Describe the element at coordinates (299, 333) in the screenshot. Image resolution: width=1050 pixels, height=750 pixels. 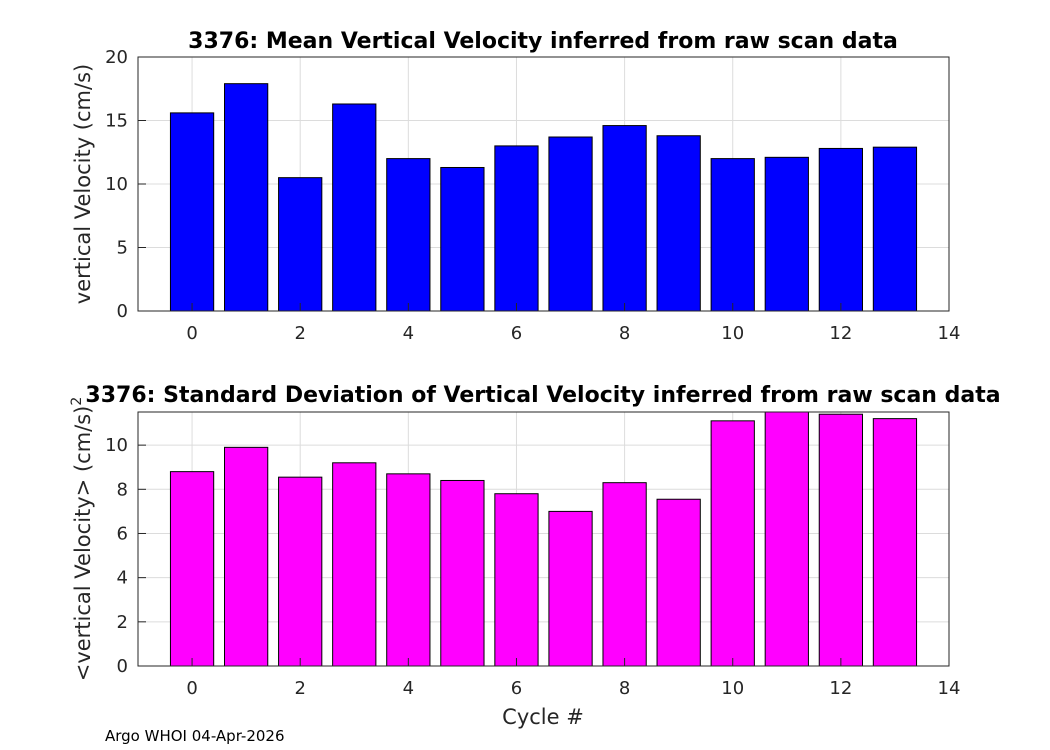
I see `mean-velocity-x-tick-label: 2` at that location.